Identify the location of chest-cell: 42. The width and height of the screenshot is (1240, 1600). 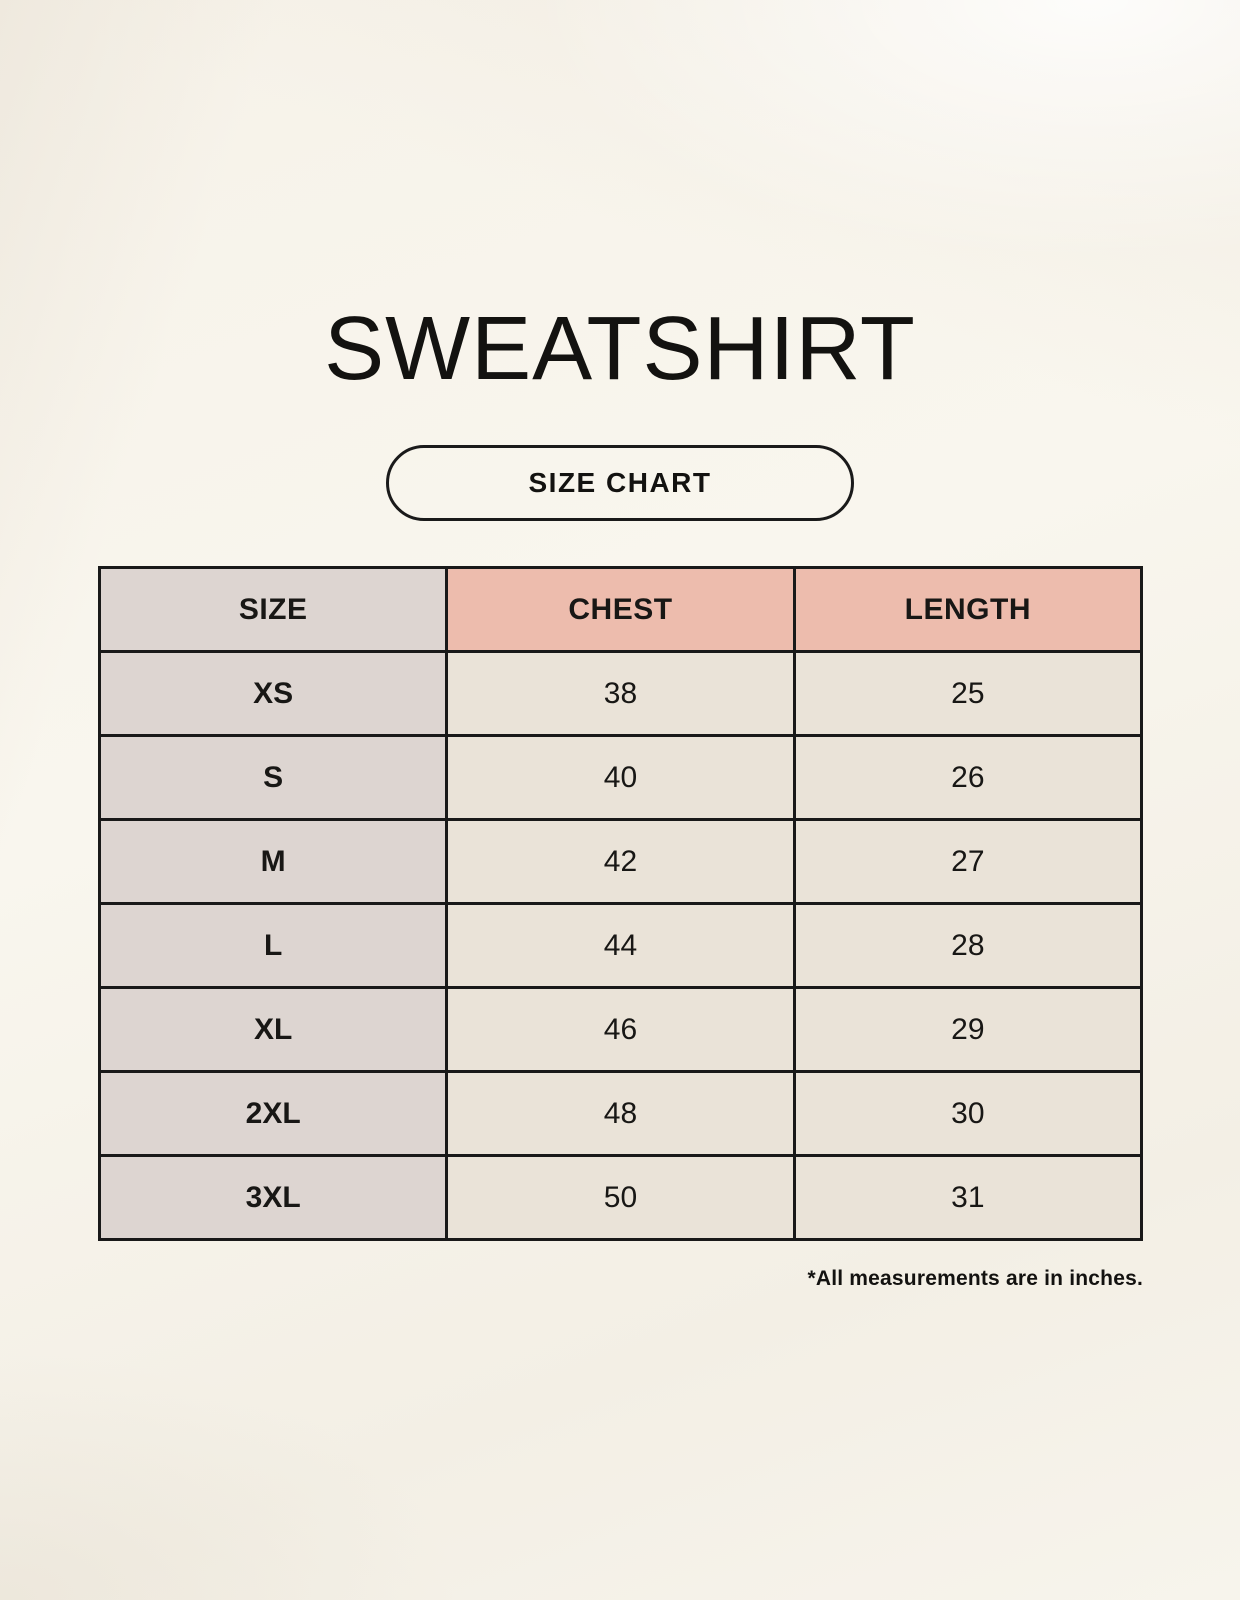
(620, 861).